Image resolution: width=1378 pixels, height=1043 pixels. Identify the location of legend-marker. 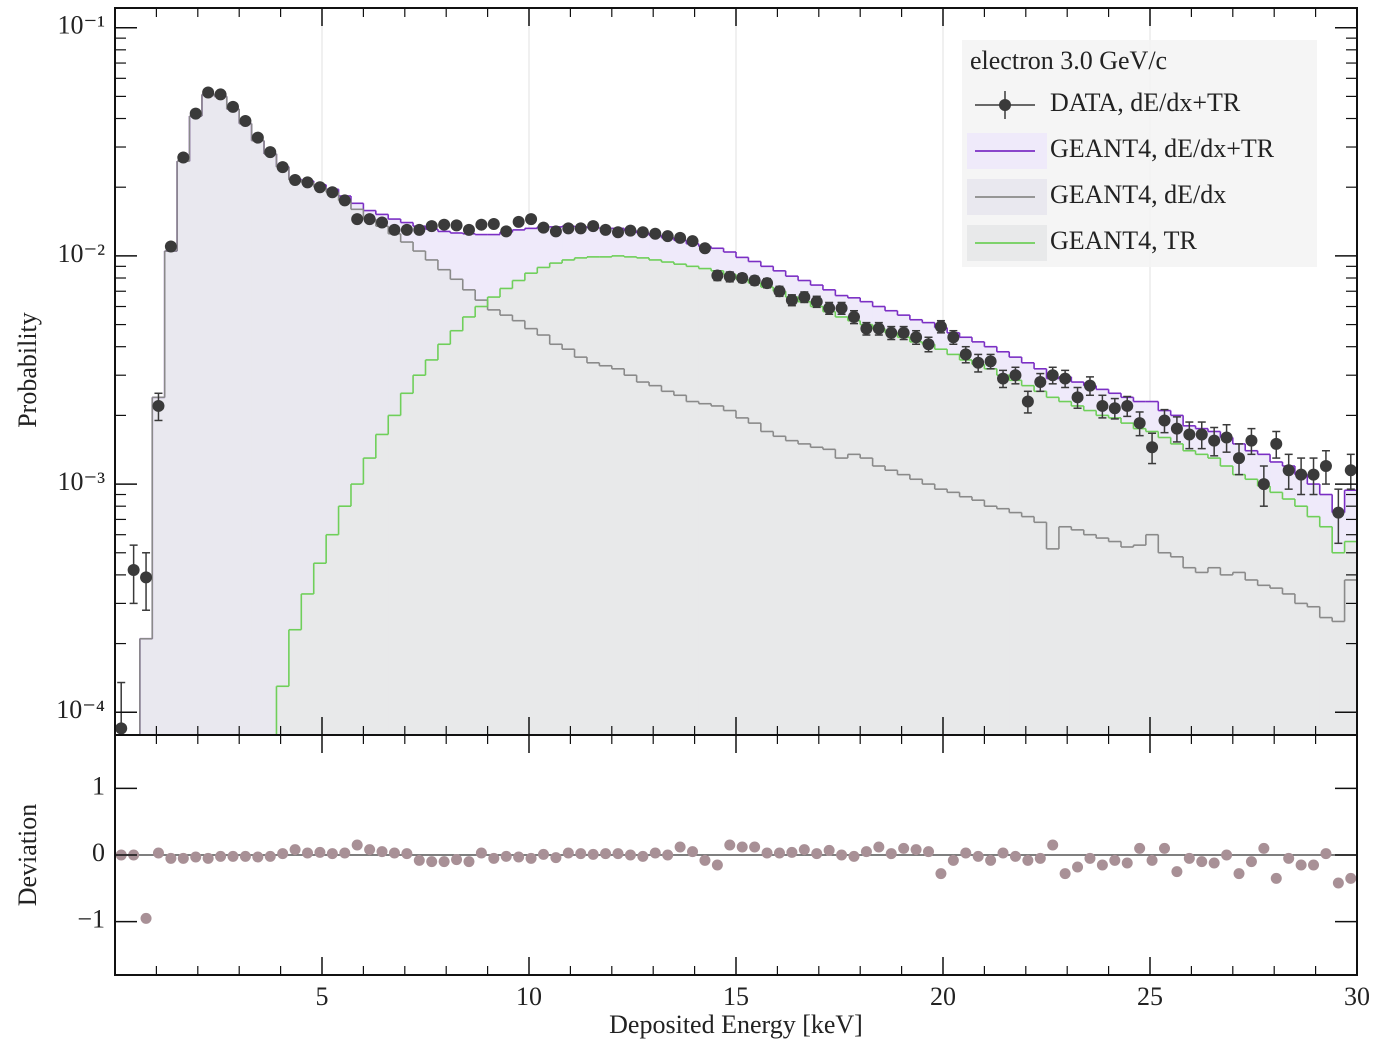
(1005, 105).